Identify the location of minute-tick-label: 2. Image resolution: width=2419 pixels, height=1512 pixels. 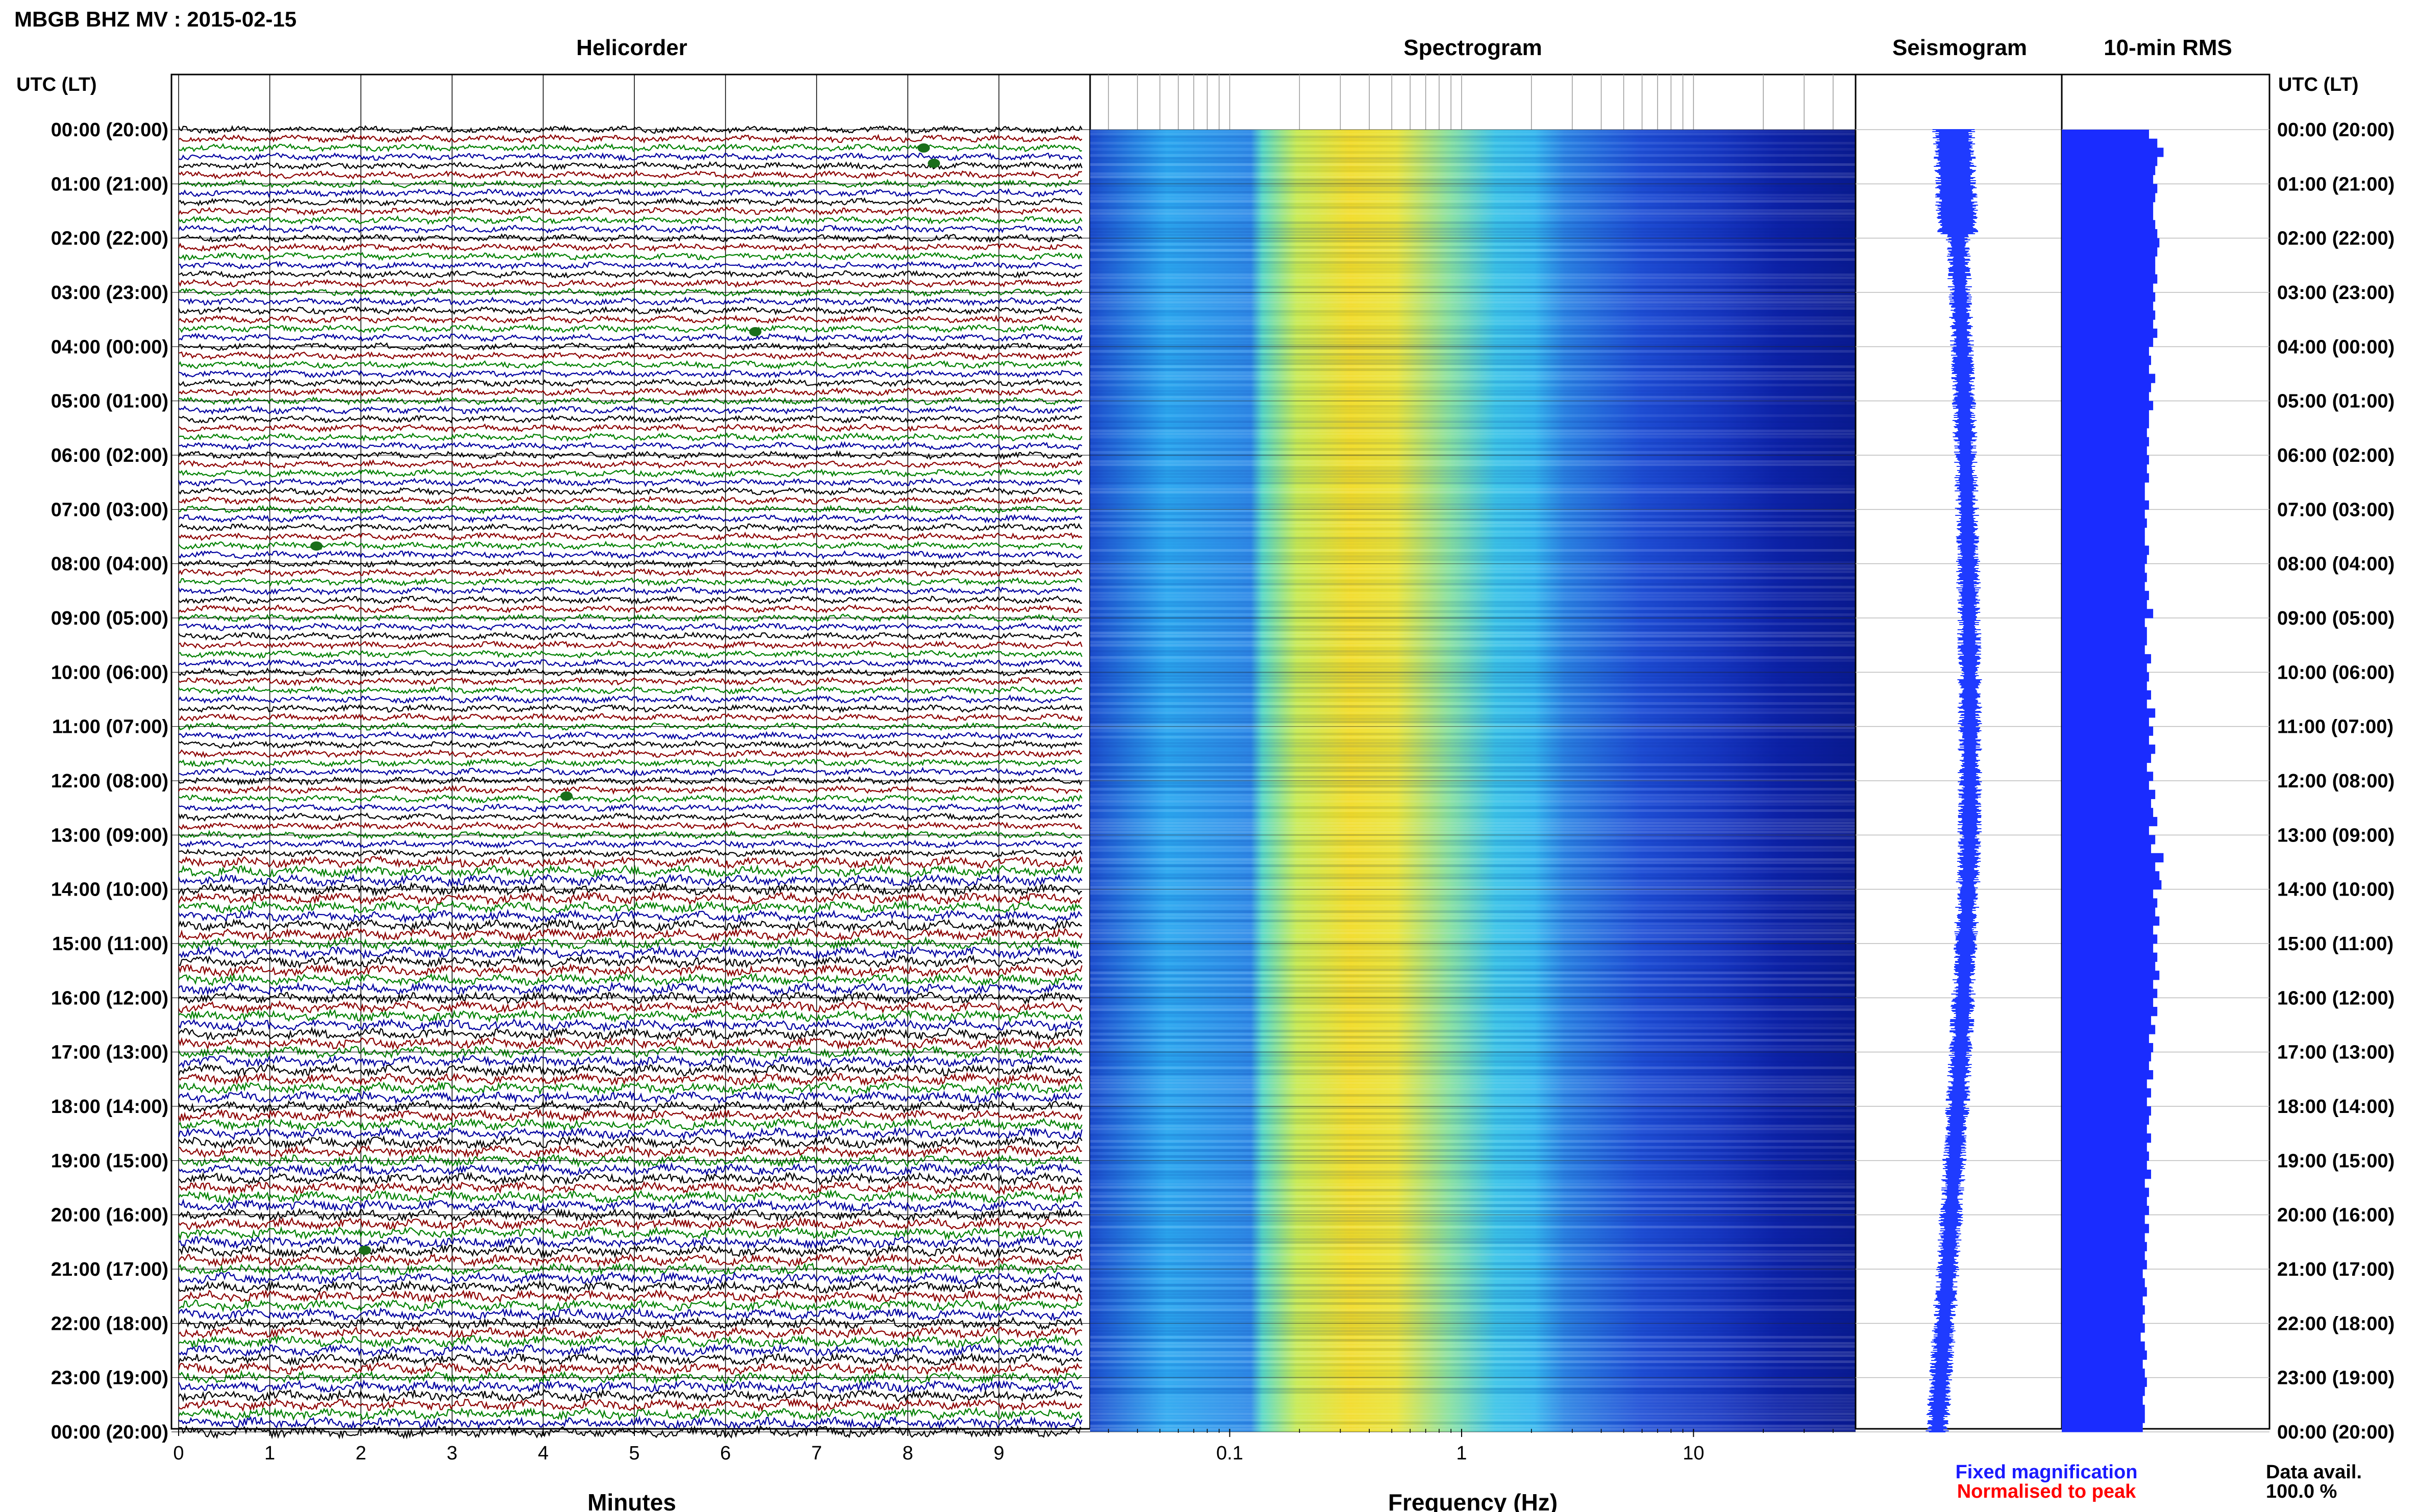
(361, 1453).